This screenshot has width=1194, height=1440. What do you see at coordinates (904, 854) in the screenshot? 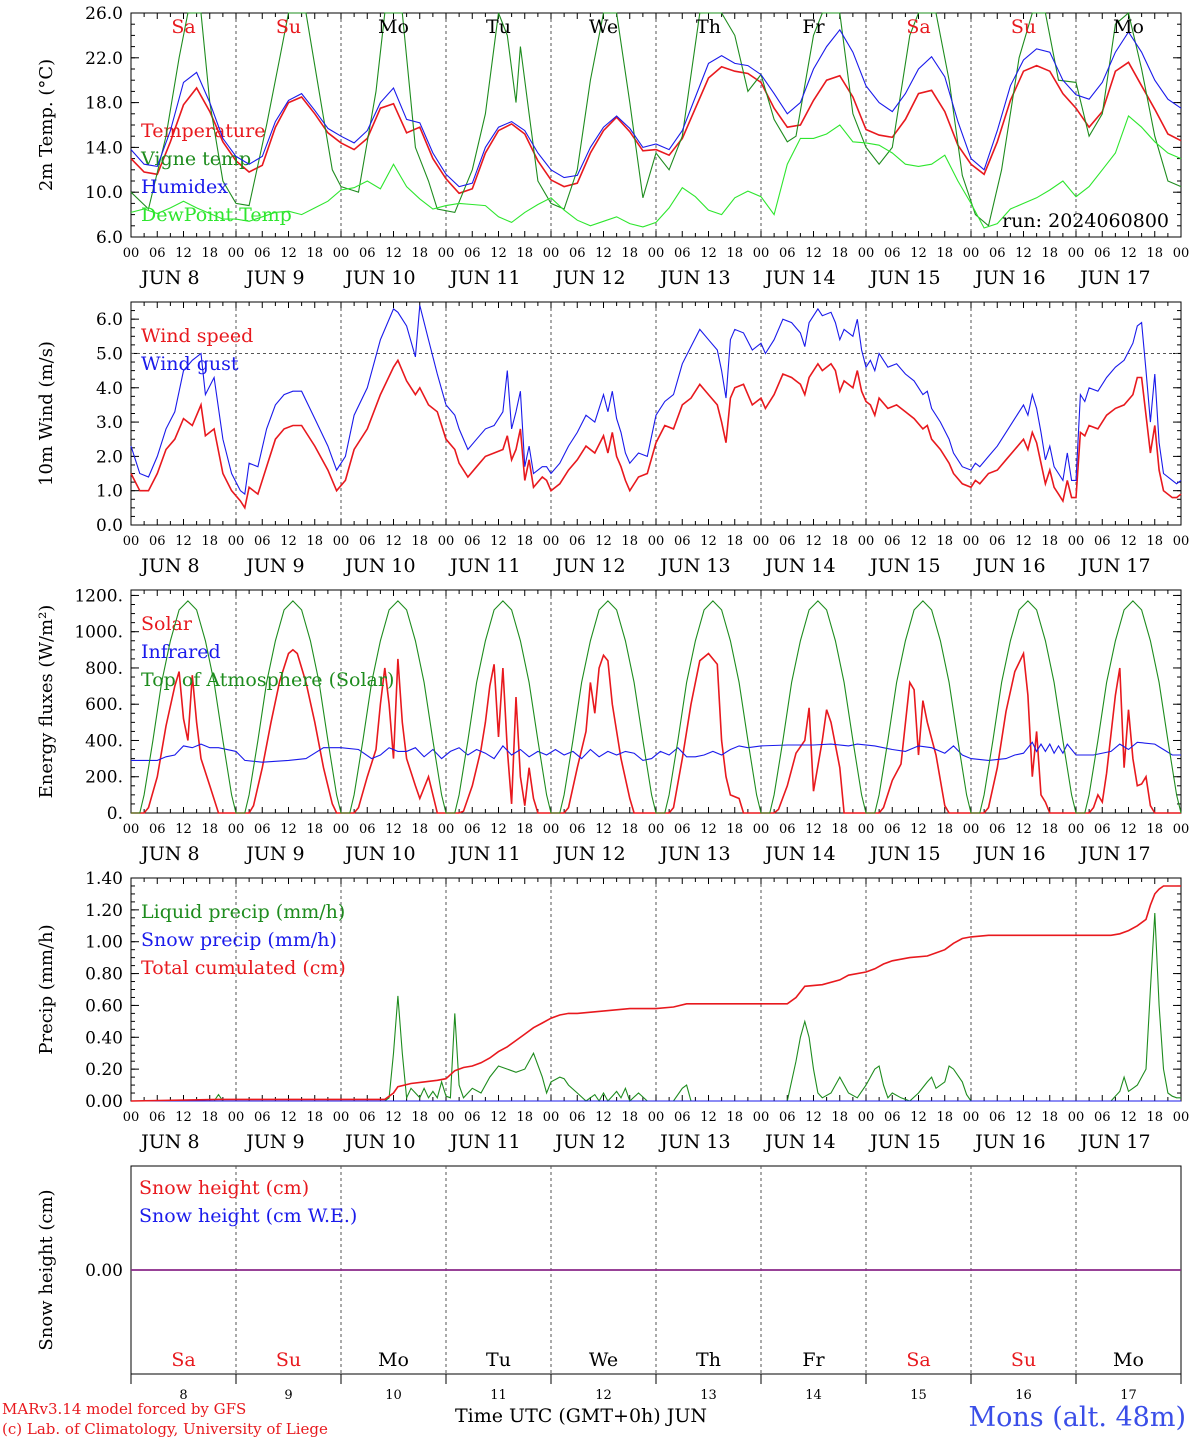
I see `day-label: JUN 15` at bounding box center [904, 854].